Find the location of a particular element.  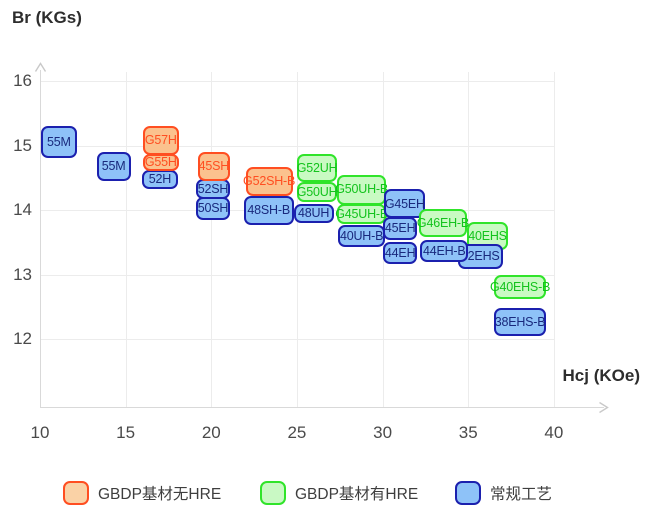

grade-box-50sh: 50SH is located at coordinates (213, 208).